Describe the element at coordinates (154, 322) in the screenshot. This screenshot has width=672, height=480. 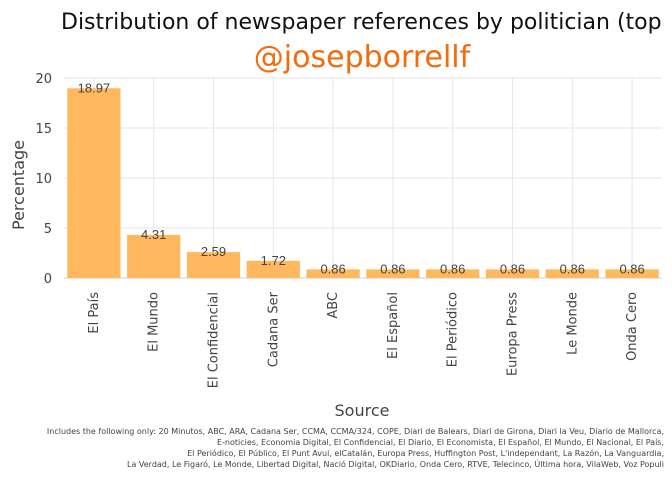
I see `x-tick-label: El Mundo` at that location.